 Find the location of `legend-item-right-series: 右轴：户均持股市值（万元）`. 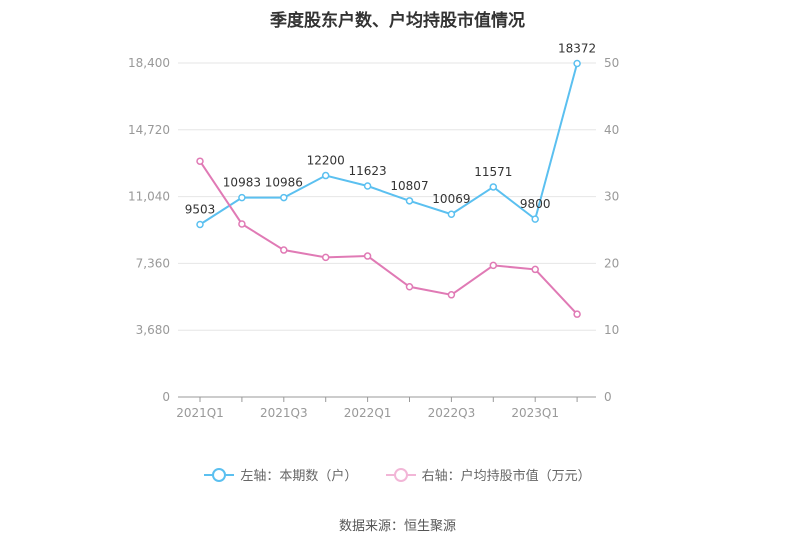

legend-item-right-series: 右轴：户均持股市值（万元） is located at coordinates (488, 474).